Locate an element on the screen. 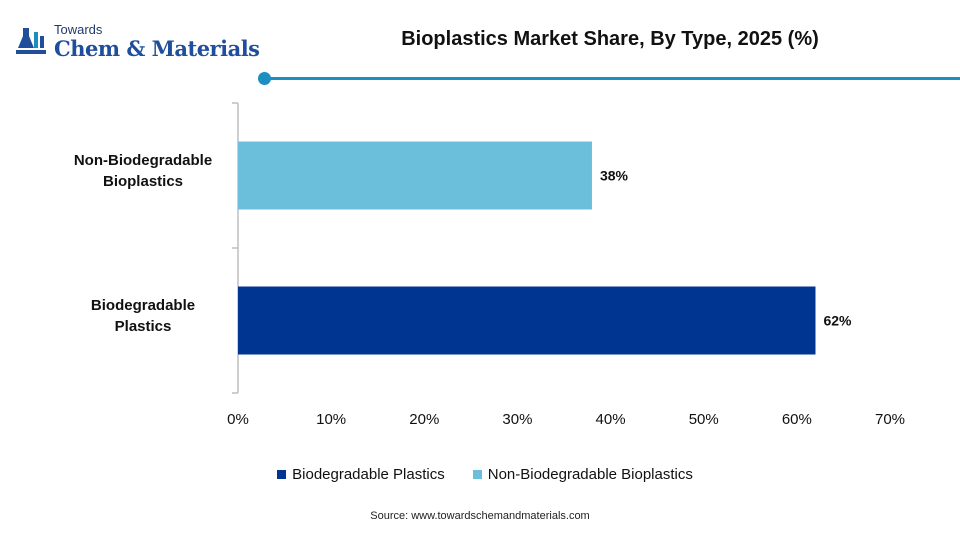  title-underline is located at coordinates (609, 78).